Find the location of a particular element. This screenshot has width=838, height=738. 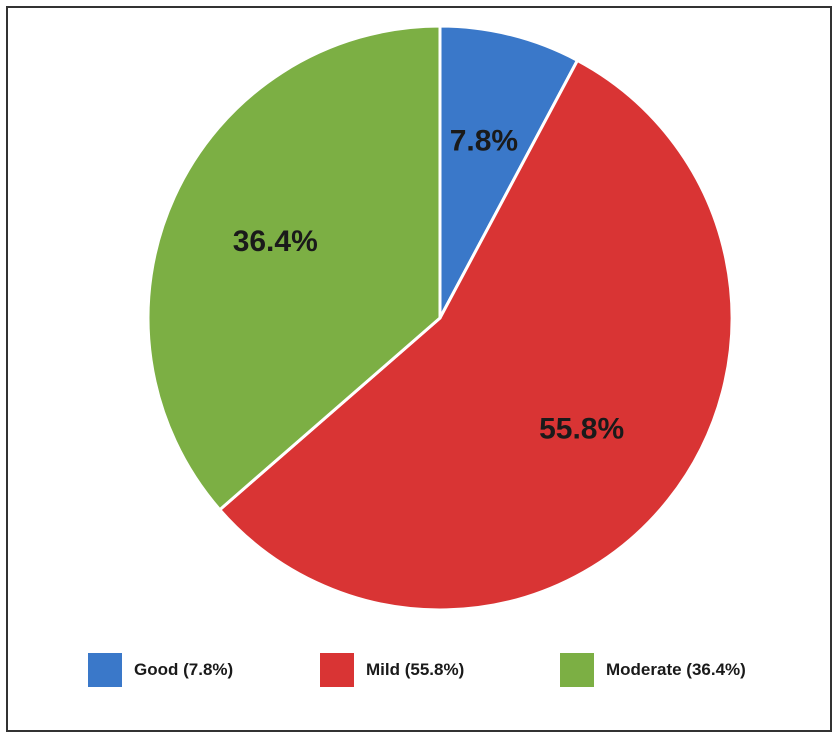

legend-swatch-mild is located at coordinates (337, 670).